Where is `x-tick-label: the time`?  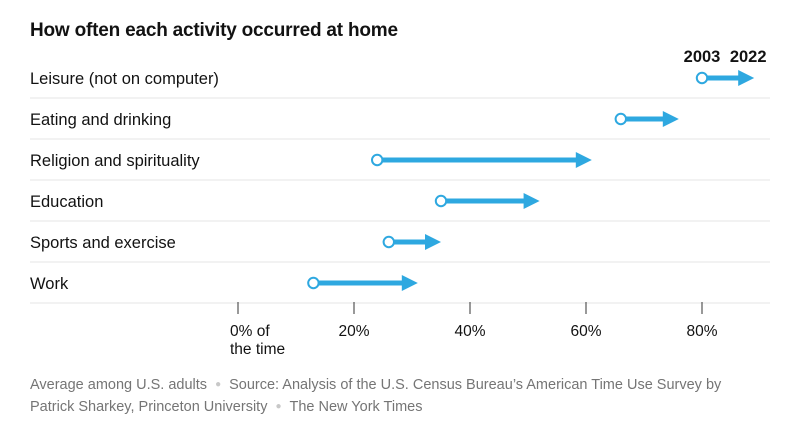 x-tick-label: the time is located at coordinates (257, 349).